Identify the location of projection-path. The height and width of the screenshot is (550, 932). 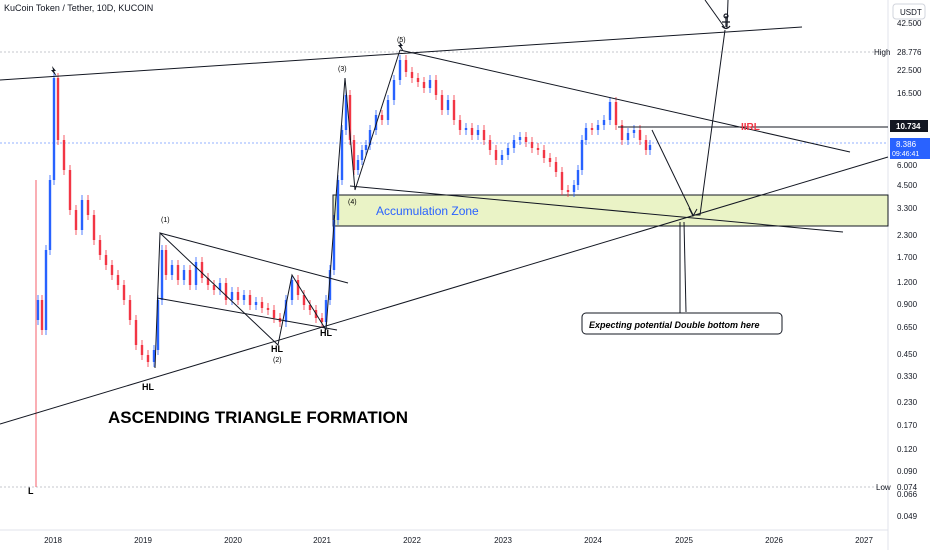
(688, 122).